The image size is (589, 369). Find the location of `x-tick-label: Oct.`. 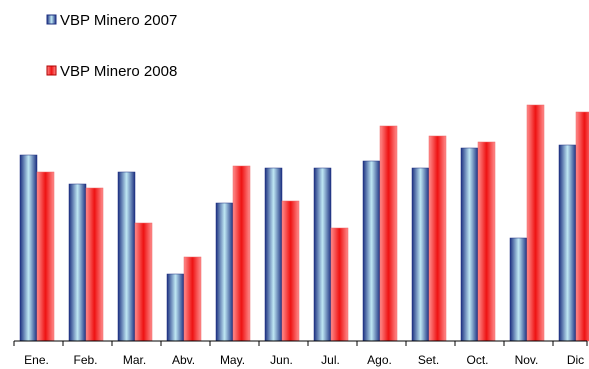

x-tick-label: Oct. is located at coordinates (477, 360).